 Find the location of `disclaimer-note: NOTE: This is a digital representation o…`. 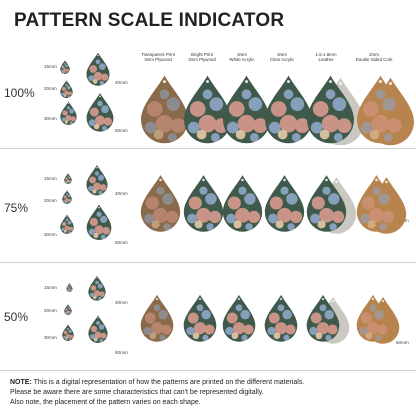

disclaimer-note: NOTE: This is a digital representation o… is located at coordinates (210, 393).